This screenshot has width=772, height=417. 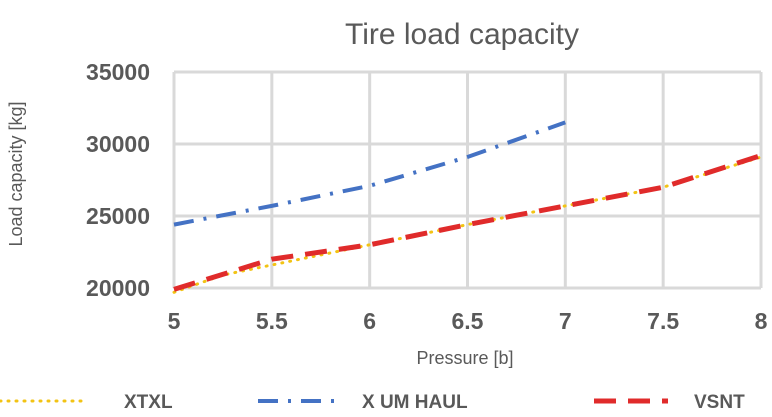 What do you see at coordinates (663, 321) in the screenshot?
I see `x-tick-label: 7.5` at bounding box center [663, 321].